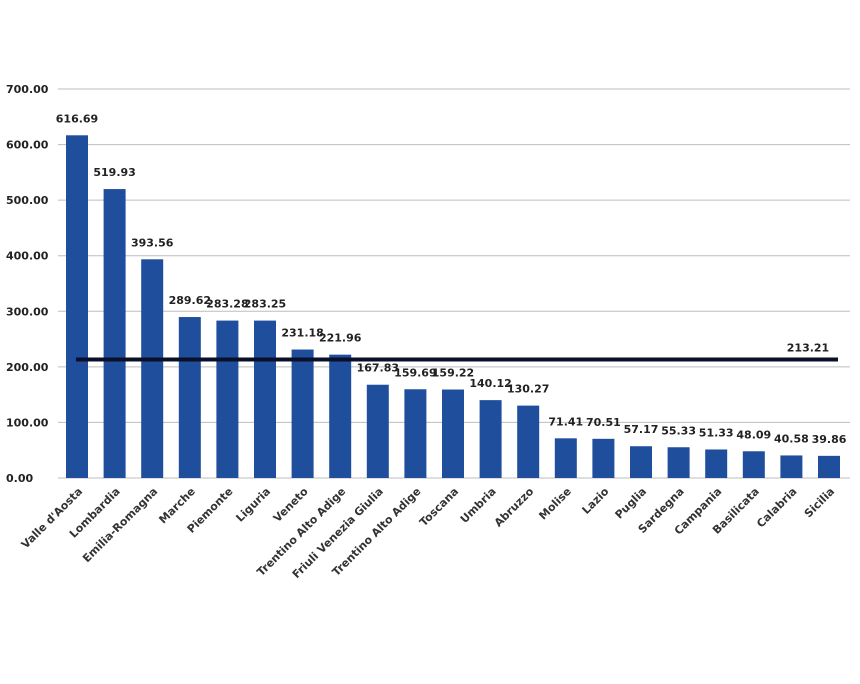 The image size is (860, 684). I want to click on bar-value-label: 55.33, so click(678, 430).